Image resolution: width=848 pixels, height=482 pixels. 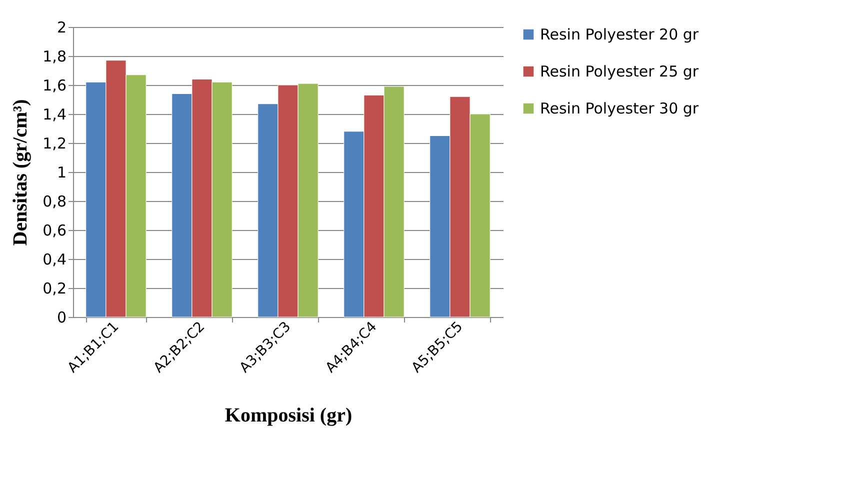 What do you see at coordinates (54, 259) in the screenshot?
I see `y-tick-label: 0,4` at bounding box center [54, 259].